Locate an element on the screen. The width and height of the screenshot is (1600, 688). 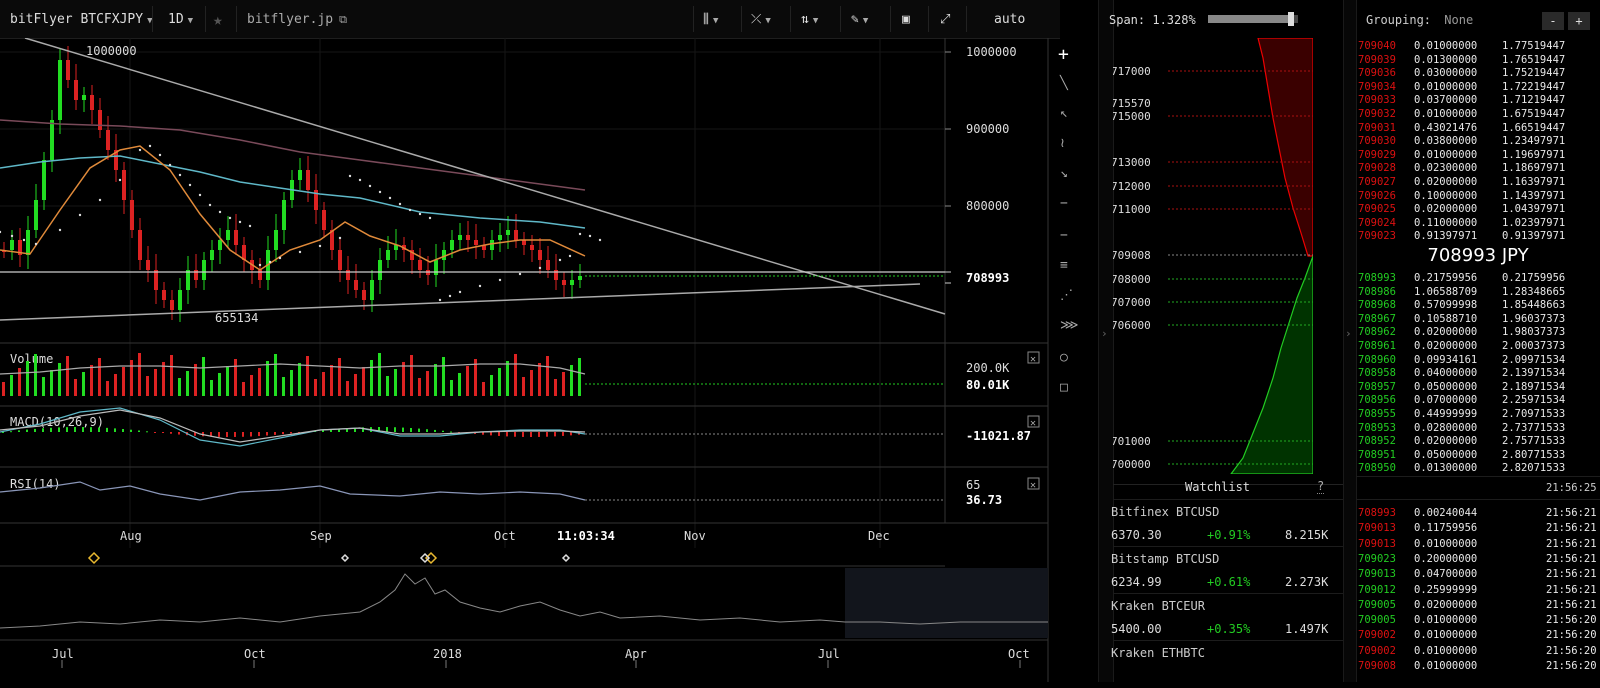
trade-price: 709002 is located at coordinates (1377, 635).